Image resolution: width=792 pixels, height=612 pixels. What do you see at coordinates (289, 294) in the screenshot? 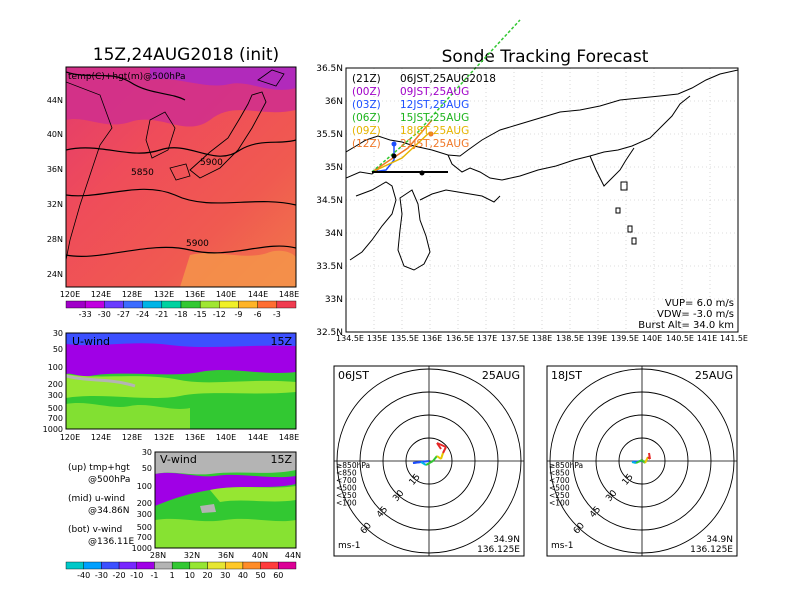
I see `lon-tick: 148E` at bounding box center [289, 294].